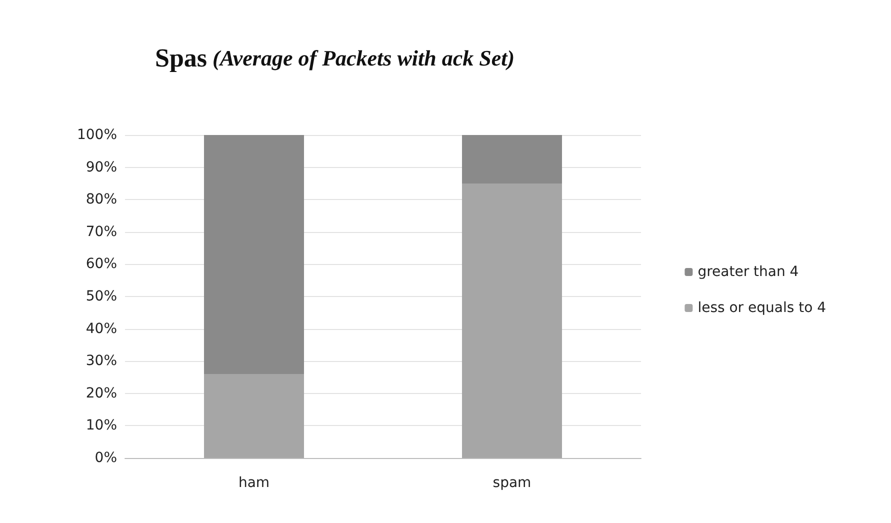 Image resolution: width=891 pixels, height=523 pixels. Describe the element at coordinates (762, 308) in the screenshot. I see `legend-label: less or equals to 4` at that location.